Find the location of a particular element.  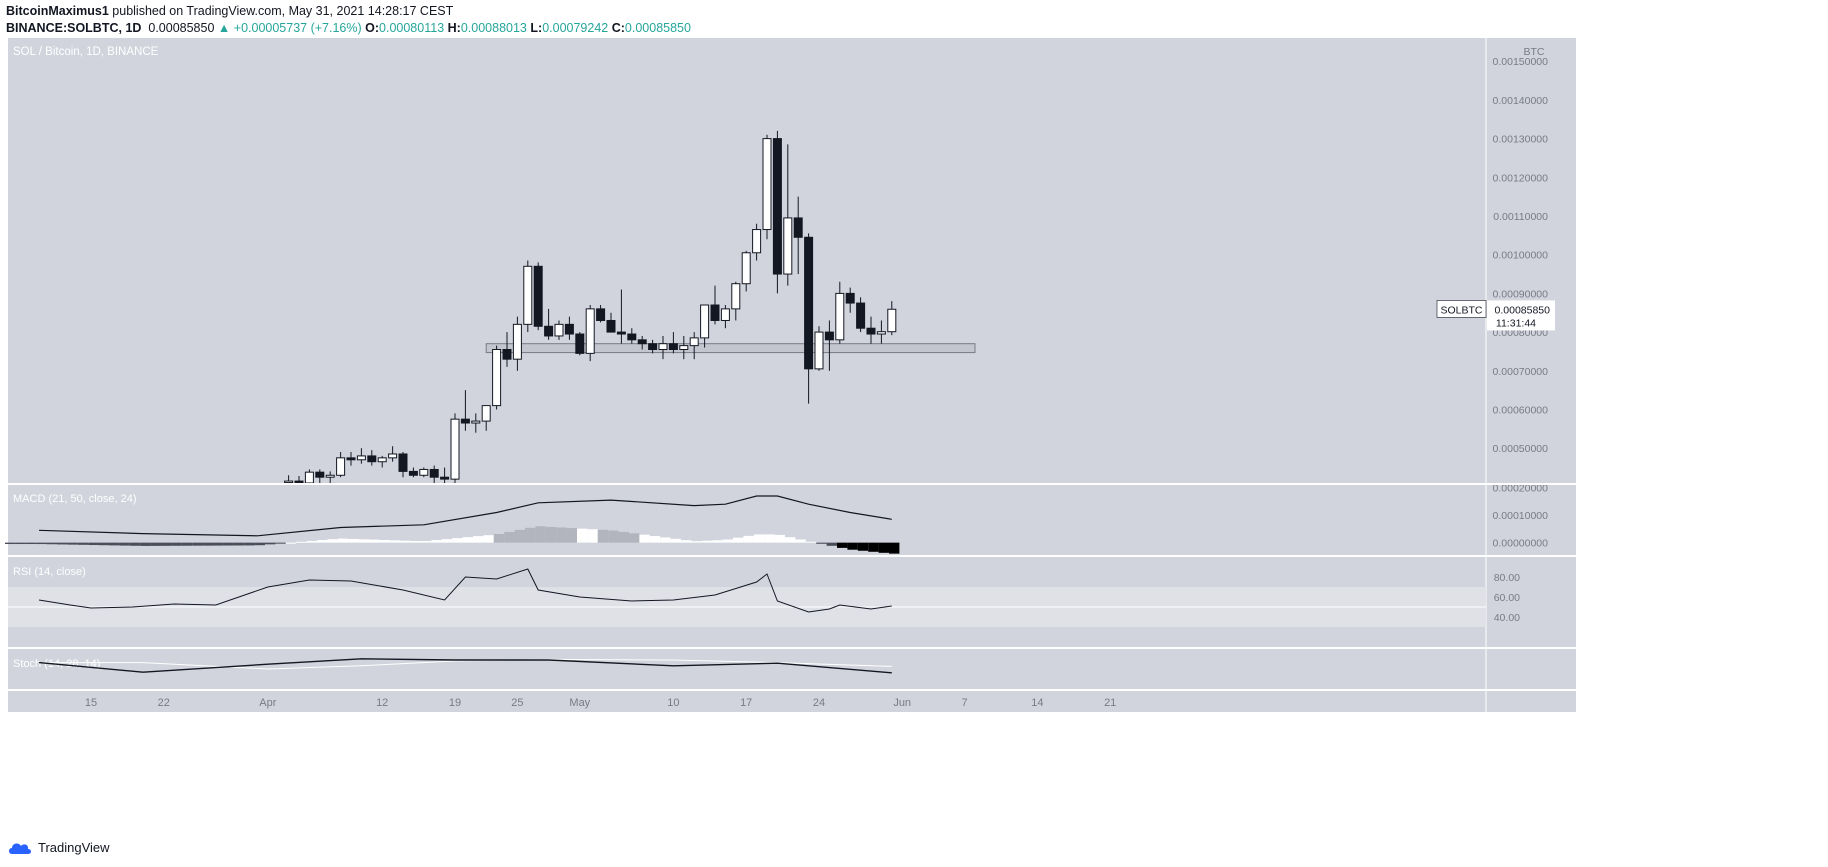

last-price-value: 0.00085850 is located at coordinates (1523, 310).